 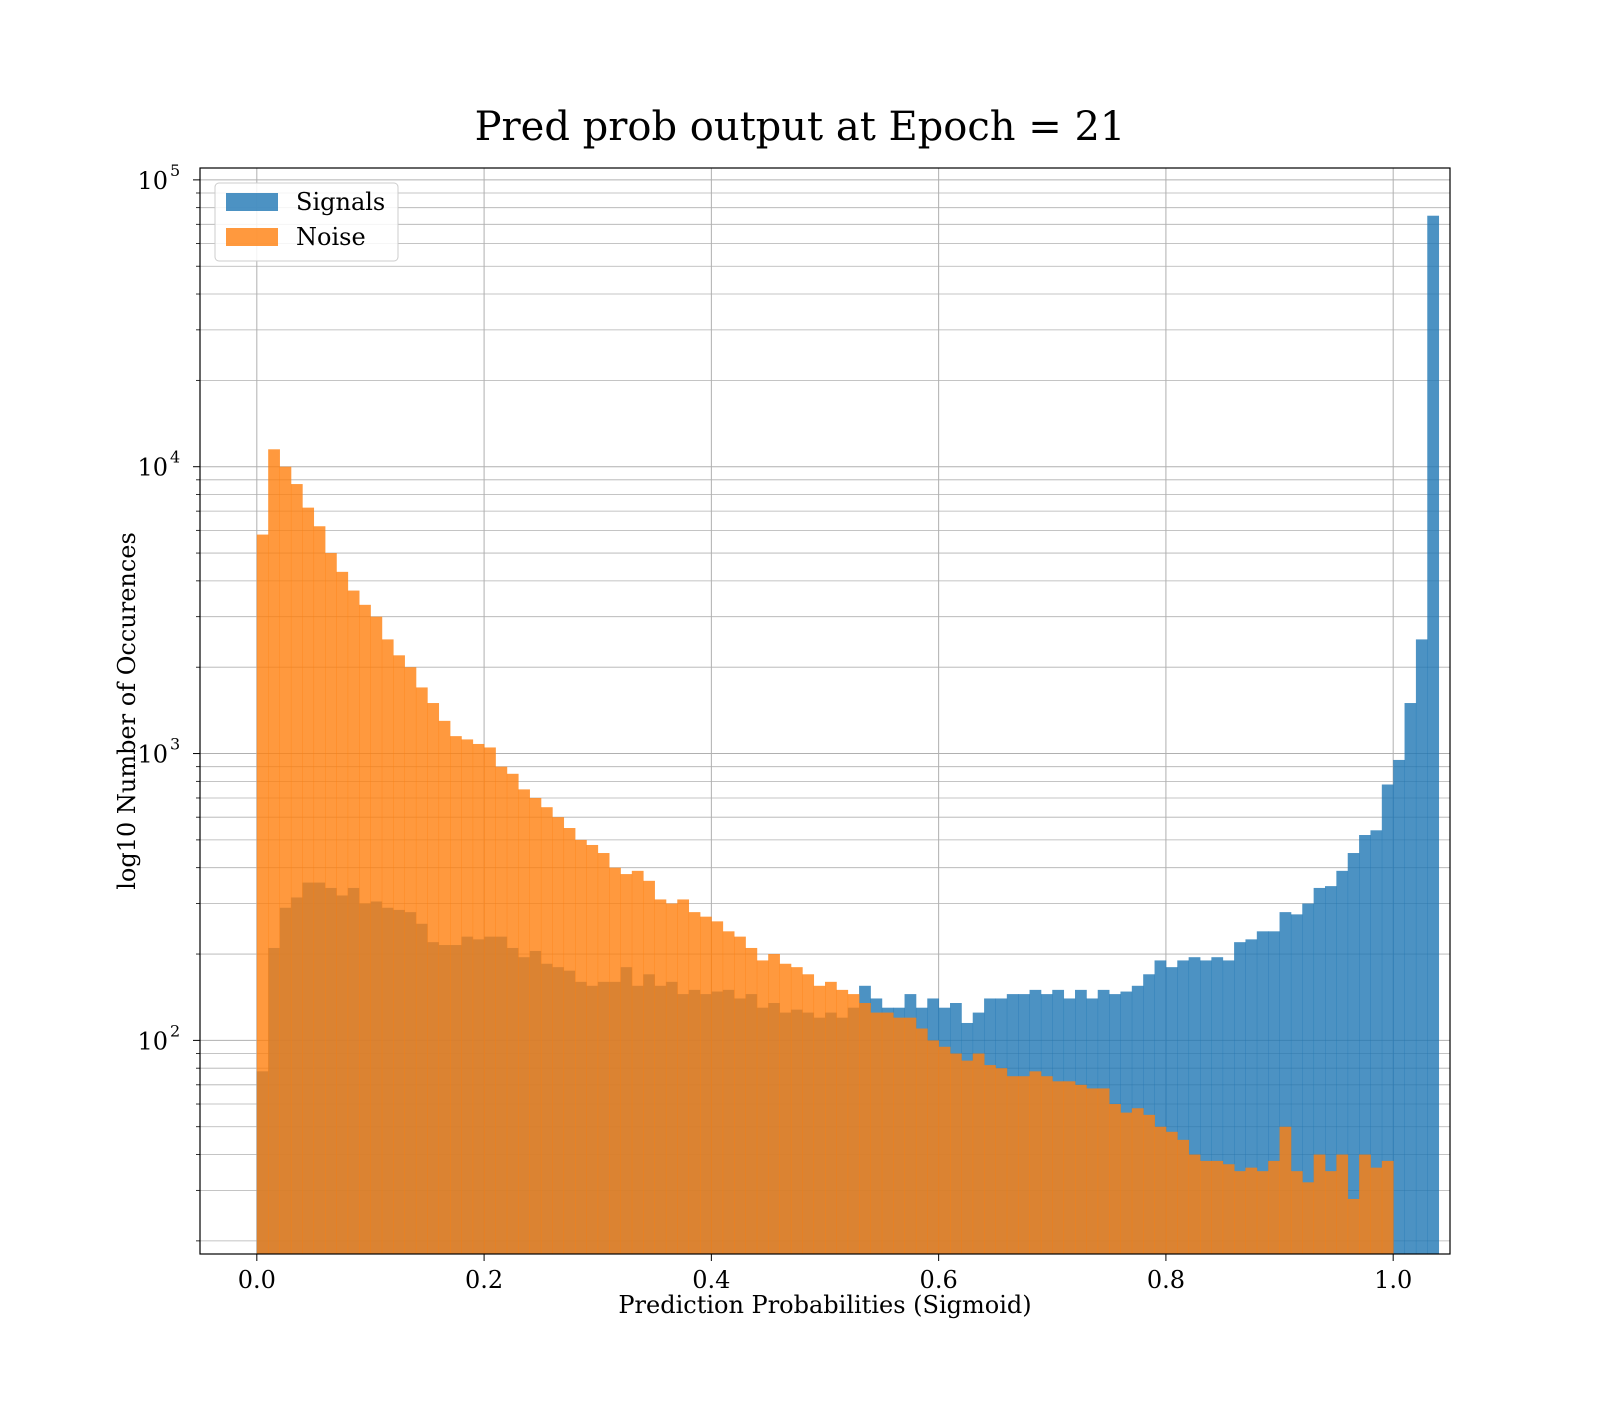 What do you see at coordinates (484, 1280) in the screenshot?
I see `x-tick-label: 0.2` at bounding box center [484, 1280].